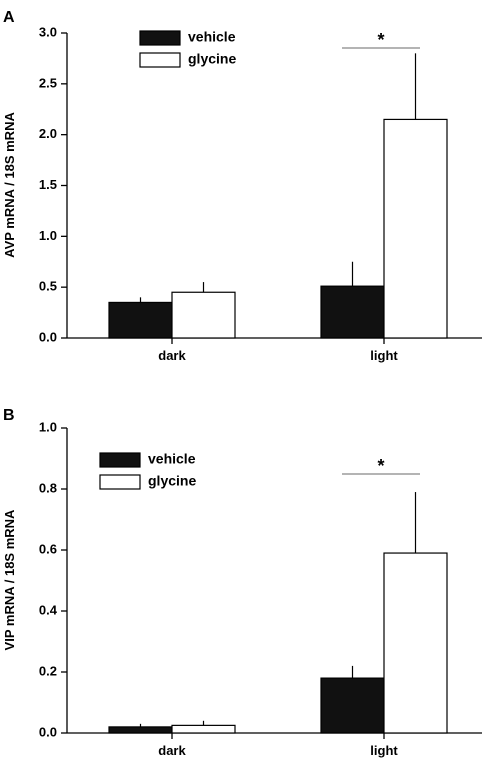 The image size is (491, 764). Describe the element at coordinates (48, 184) in the screenshot. I see `y-tick-label: 1.5` at that location.